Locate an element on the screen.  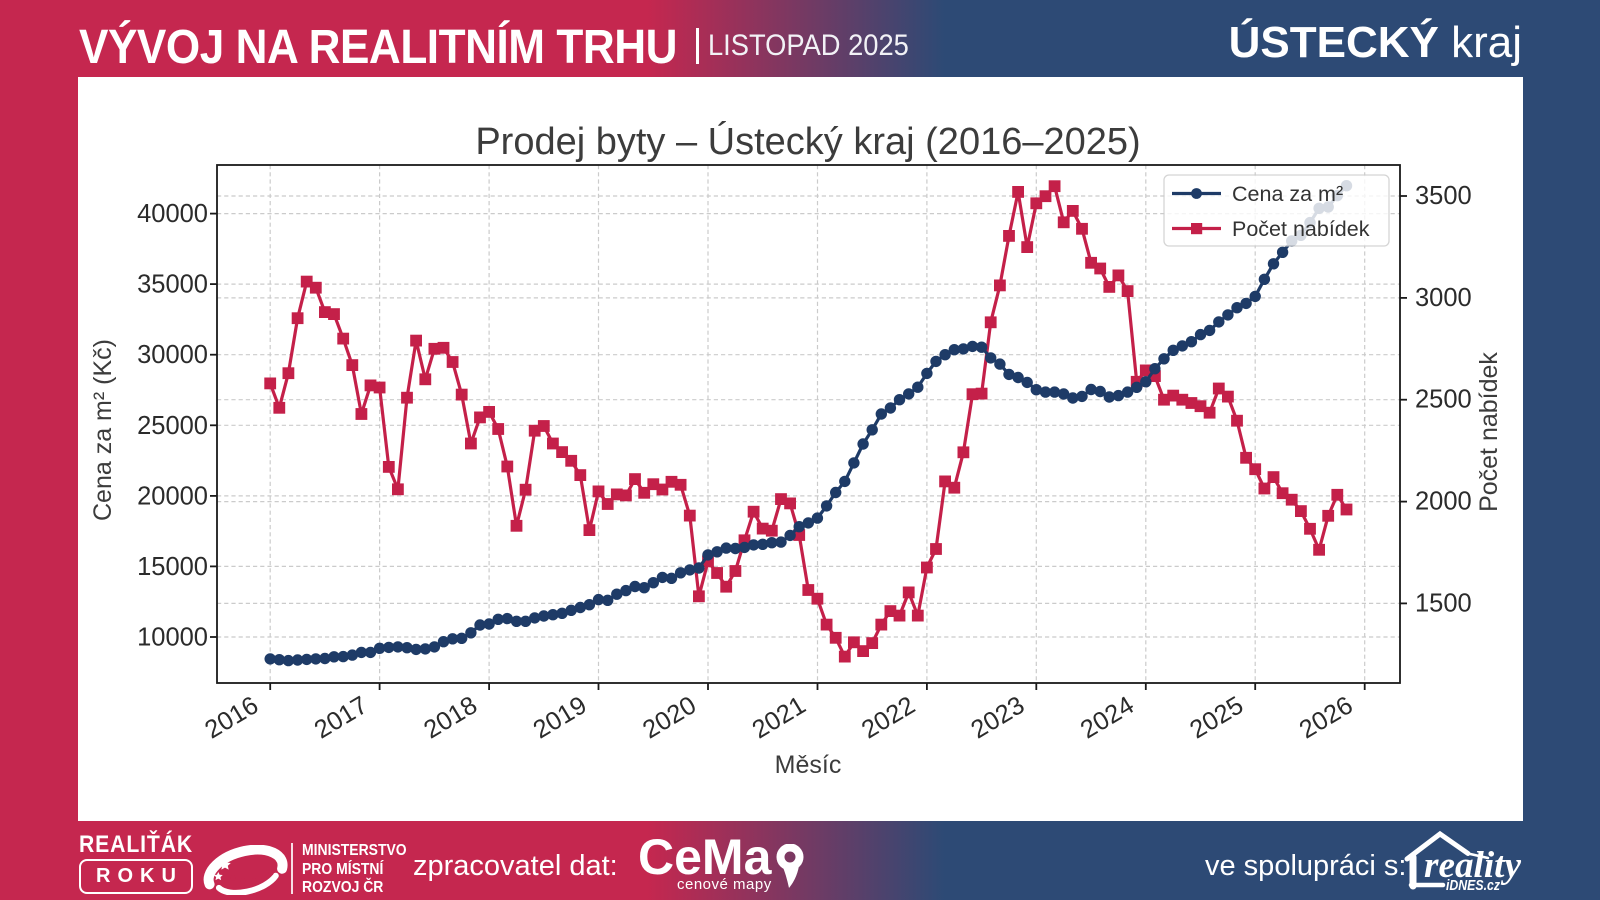
svg-text: 2022 is located at coordinates (888, 717).